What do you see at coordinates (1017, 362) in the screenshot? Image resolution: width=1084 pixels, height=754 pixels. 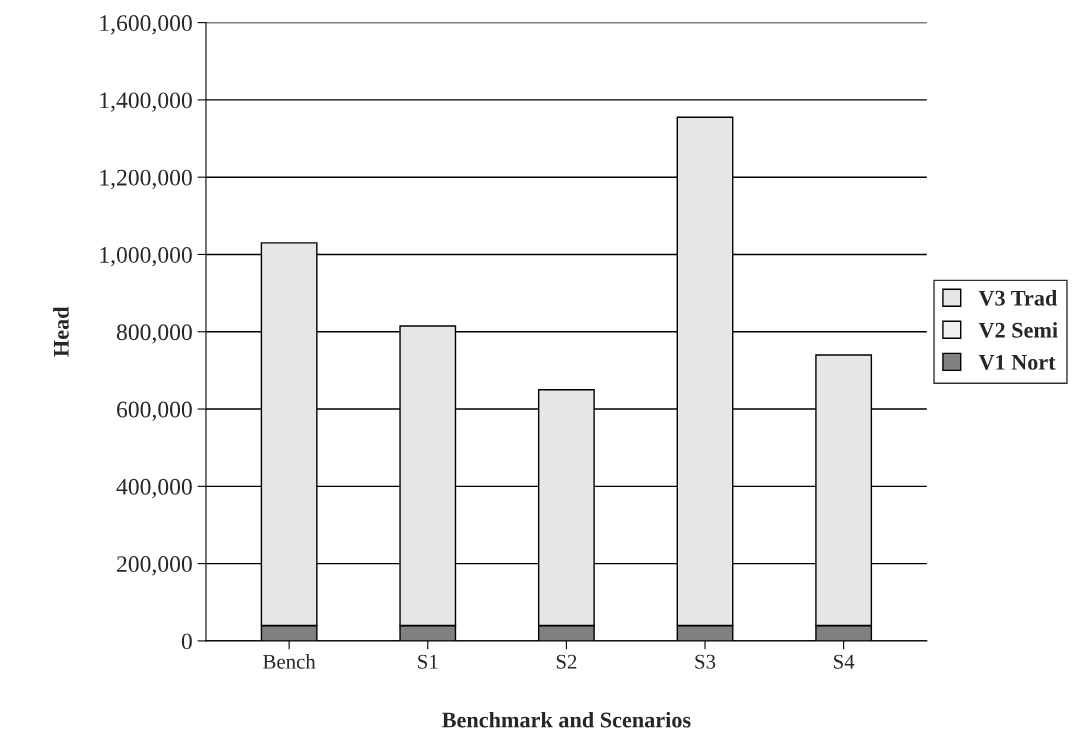 I see `legend-label: V1 Nort` at bounding box center [1017, 362].